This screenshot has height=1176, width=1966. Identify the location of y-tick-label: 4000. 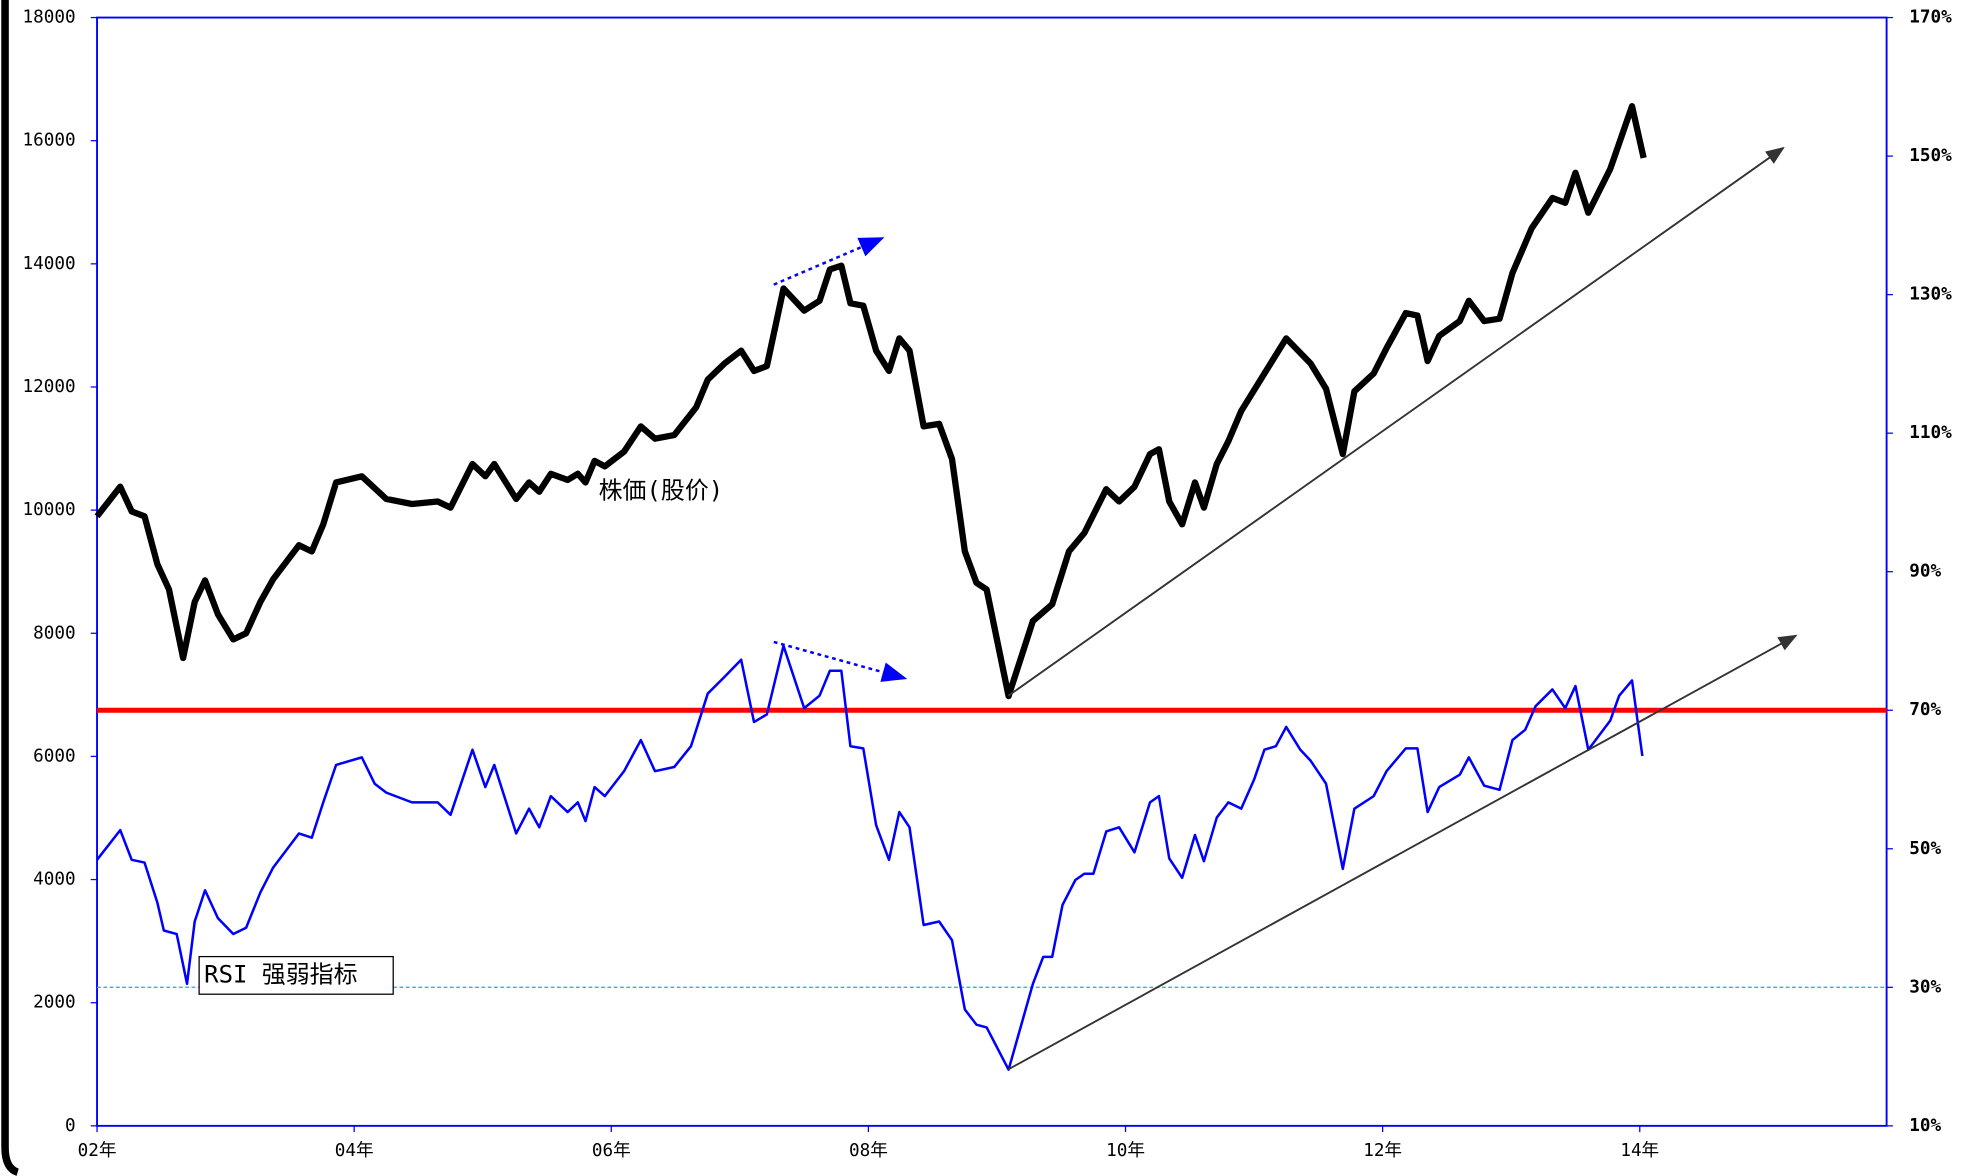
(54, 880).